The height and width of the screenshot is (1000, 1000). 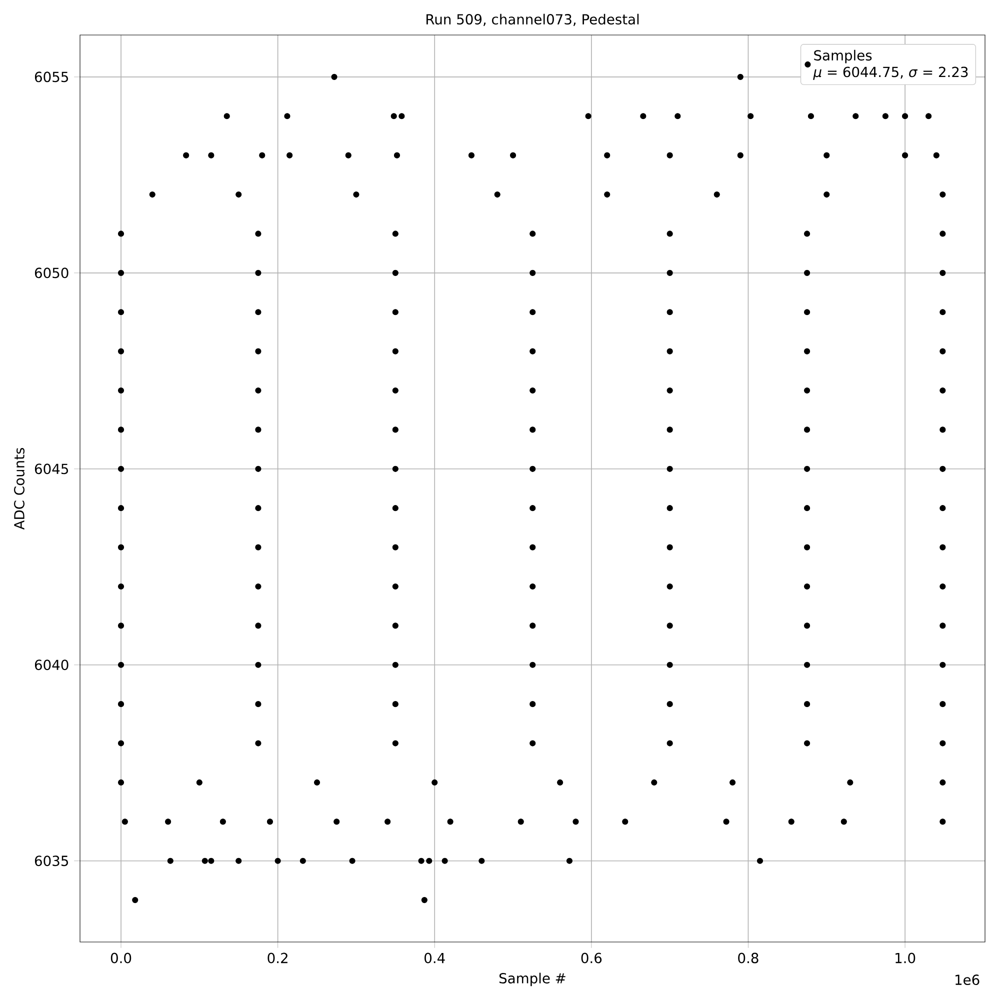 What do you see at coordinates (51, 469) in the screenshot?
I see `y-tick-label: 6045` at bounding box center [51, 469].